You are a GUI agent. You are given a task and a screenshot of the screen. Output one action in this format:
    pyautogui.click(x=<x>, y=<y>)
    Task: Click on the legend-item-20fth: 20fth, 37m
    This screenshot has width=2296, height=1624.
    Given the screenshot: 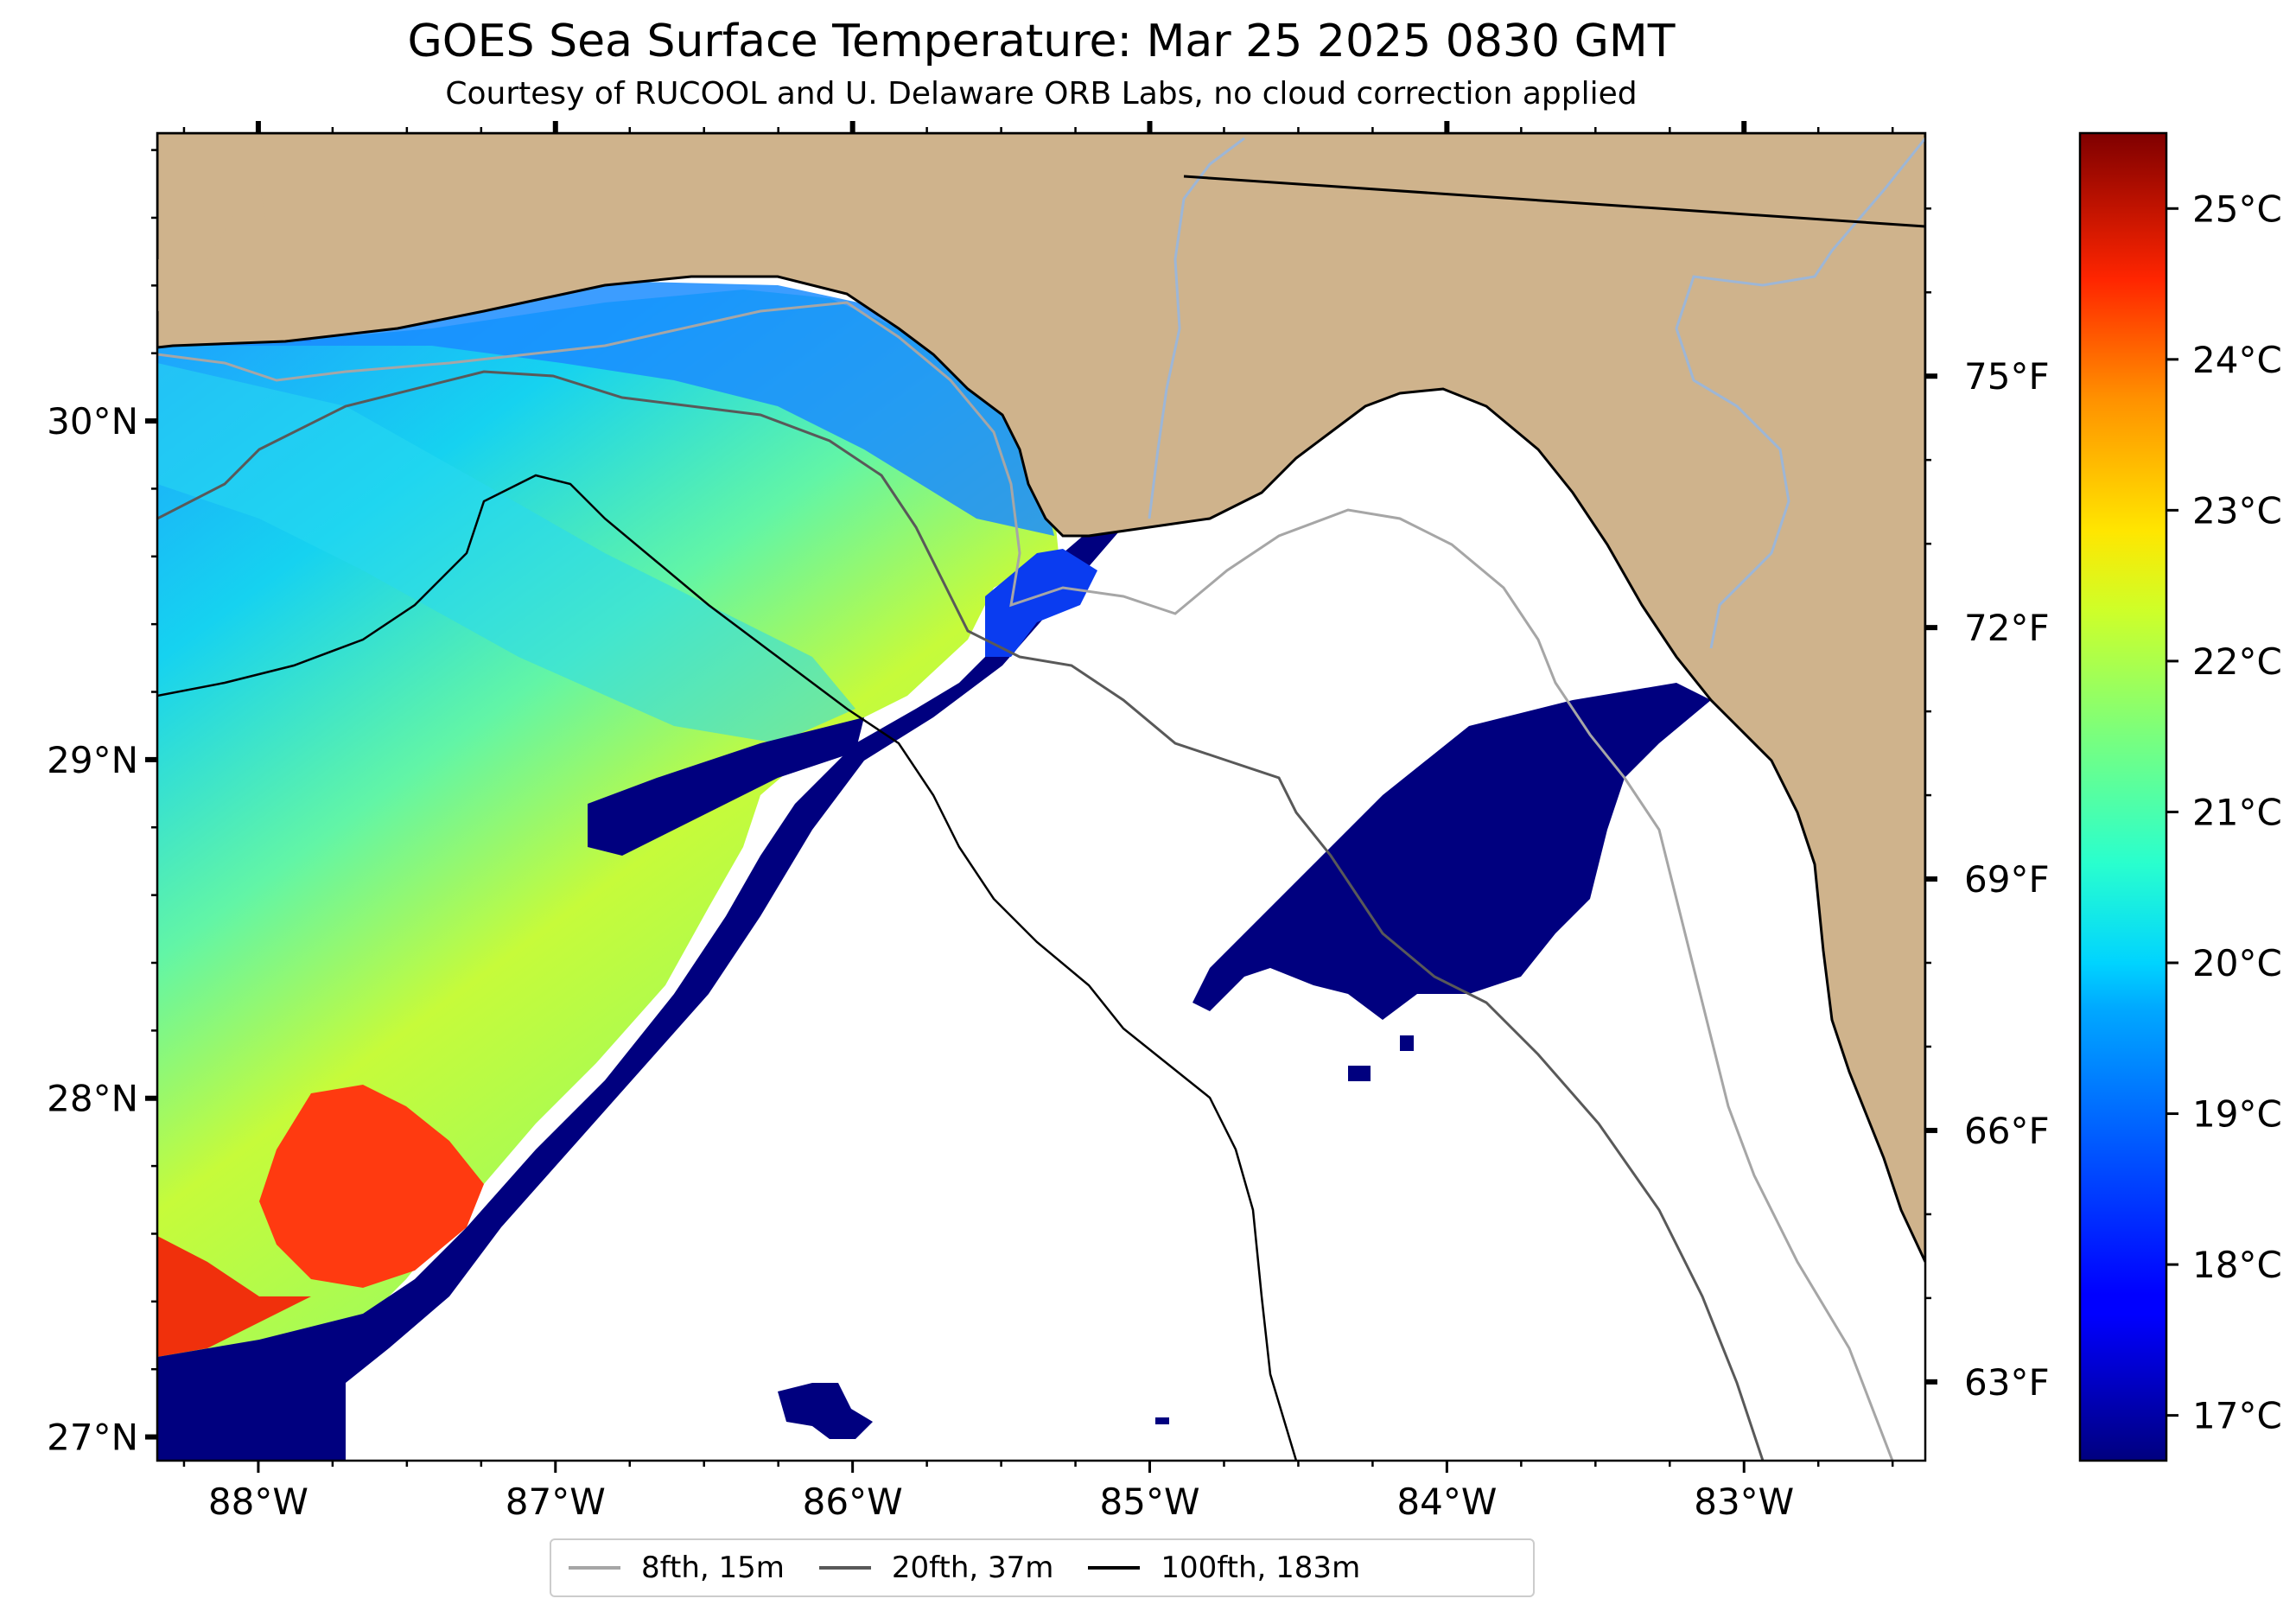 What is the action you would take?
    pyautogui.click(x=936, y=1568)
    